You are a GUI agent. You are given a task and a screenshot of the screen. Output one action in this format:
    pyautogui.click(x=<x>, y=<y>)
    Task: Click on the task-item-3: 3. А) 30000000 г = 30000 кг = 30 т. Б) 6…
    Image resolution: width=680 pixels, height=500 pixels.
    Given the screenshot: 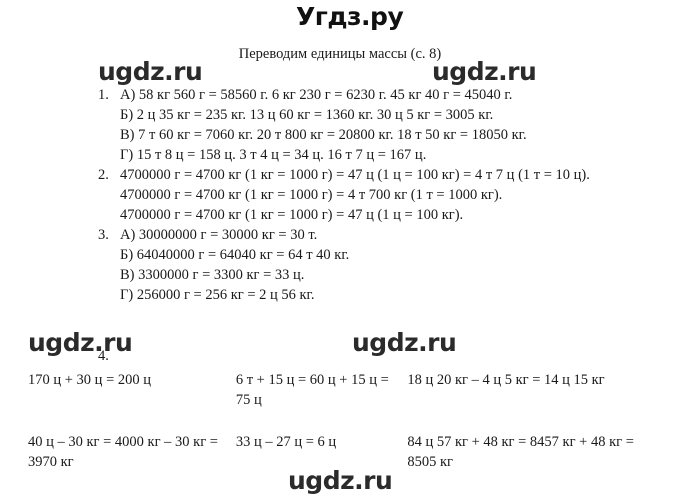 What is the action you would take?
    pyautogui.click(x=376, y=265)
    